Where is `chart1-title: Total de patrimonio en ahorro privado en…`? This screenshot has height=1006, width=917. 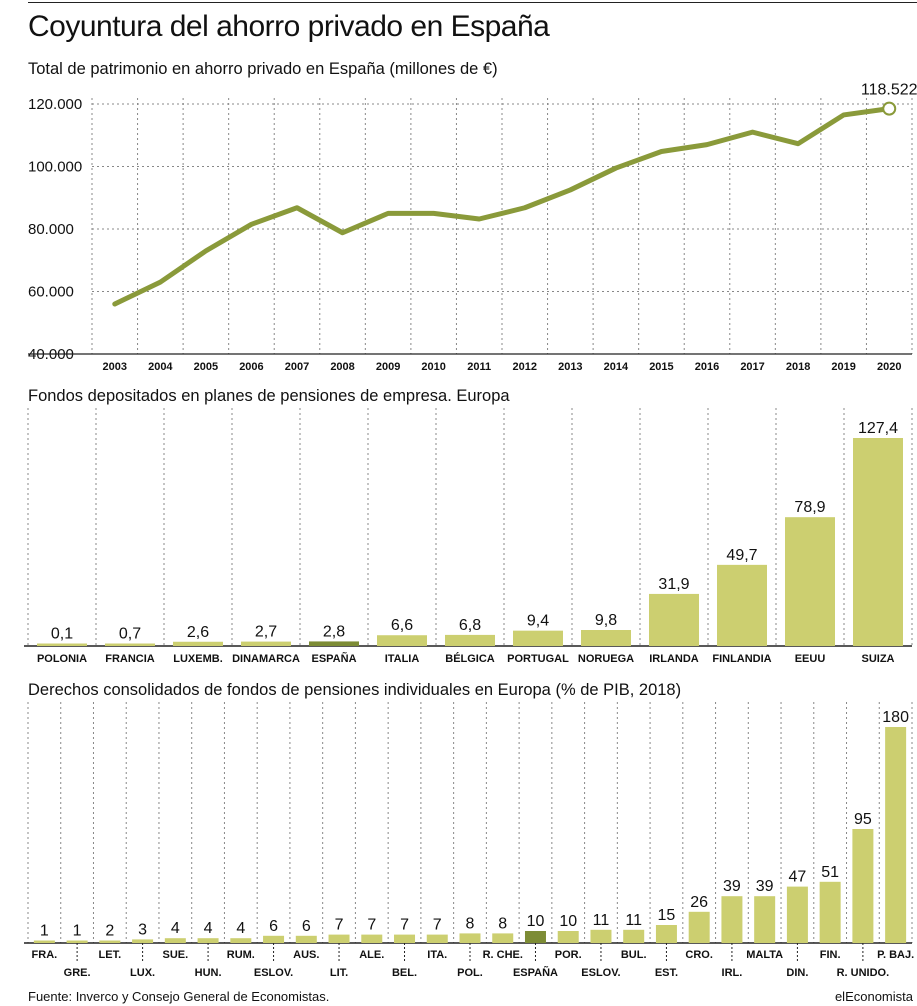
chart1-title: Total de patrimonio en ahorro privado en… is located at coordinates (263, 69).